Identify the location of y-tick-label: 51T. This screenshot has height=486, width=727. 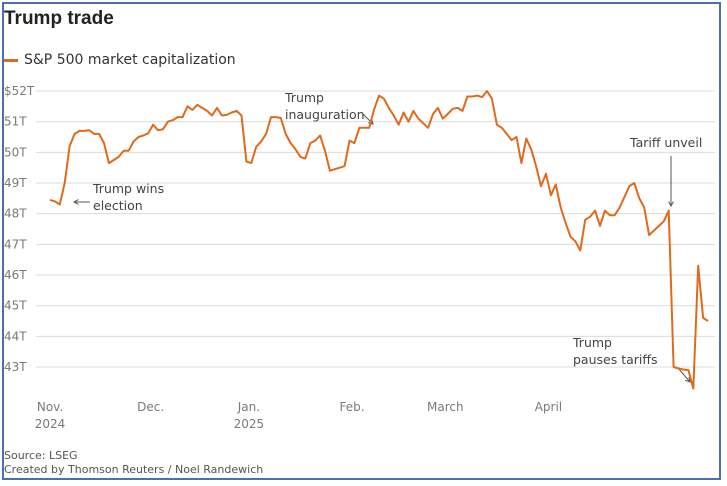
(15, 122).